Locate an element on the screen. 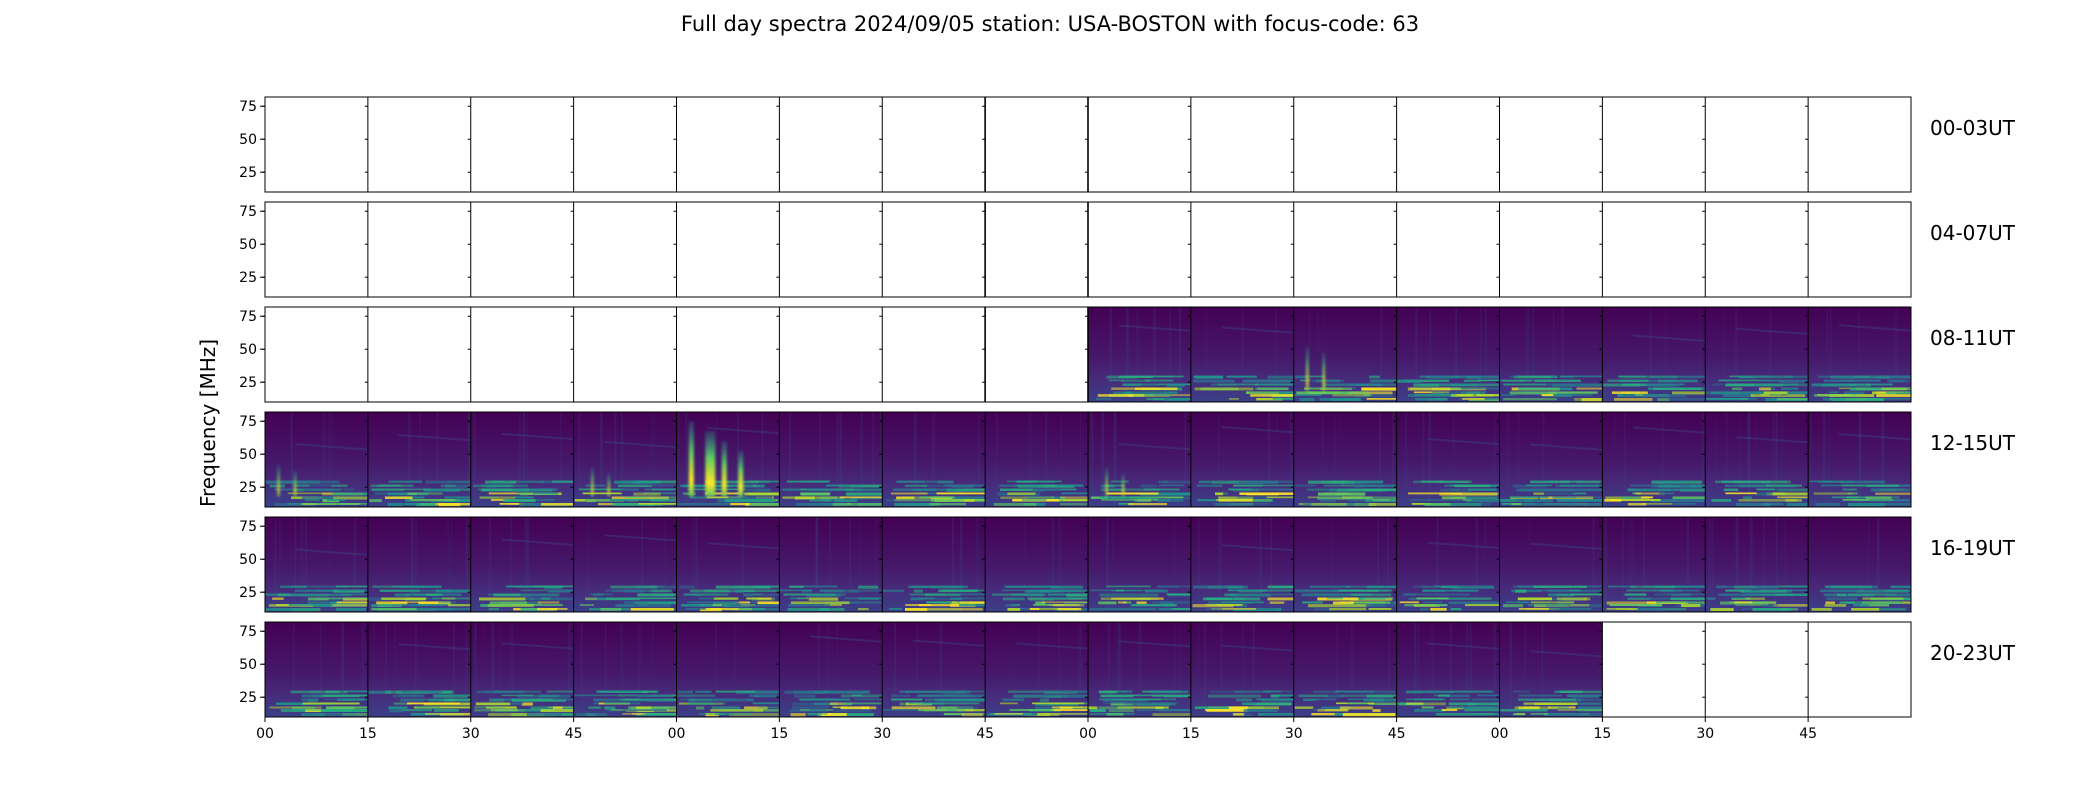 This screenshot has height=800, width=2100. x-tick-label: 15 is located at coordinates (1191, 734).